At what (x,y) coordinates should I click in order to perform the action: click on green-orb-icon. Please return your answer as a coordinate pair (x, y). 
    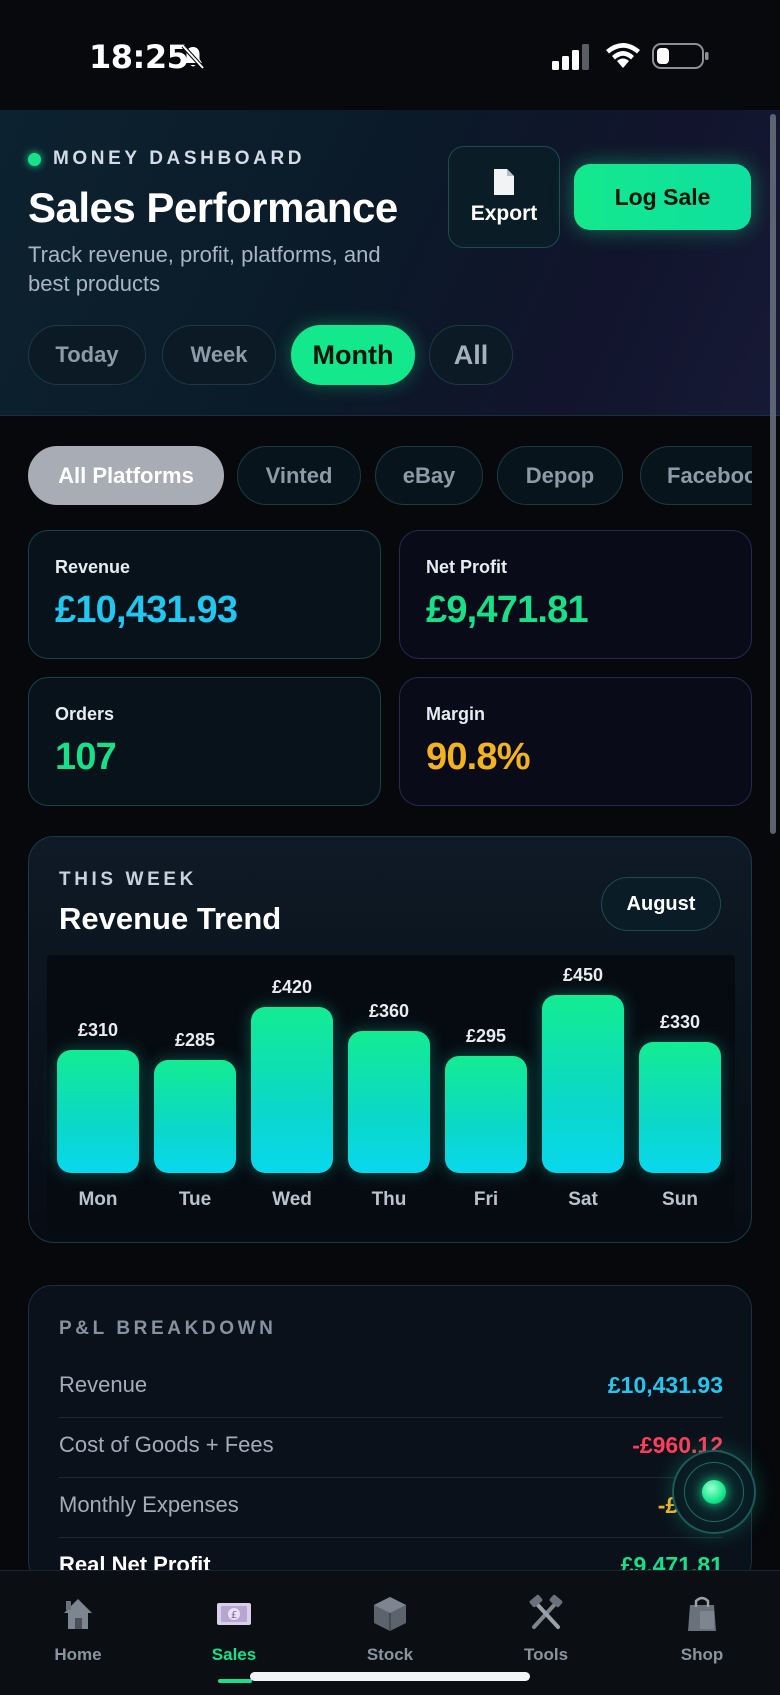
    Looking at the image, I should click on (714, 1492).